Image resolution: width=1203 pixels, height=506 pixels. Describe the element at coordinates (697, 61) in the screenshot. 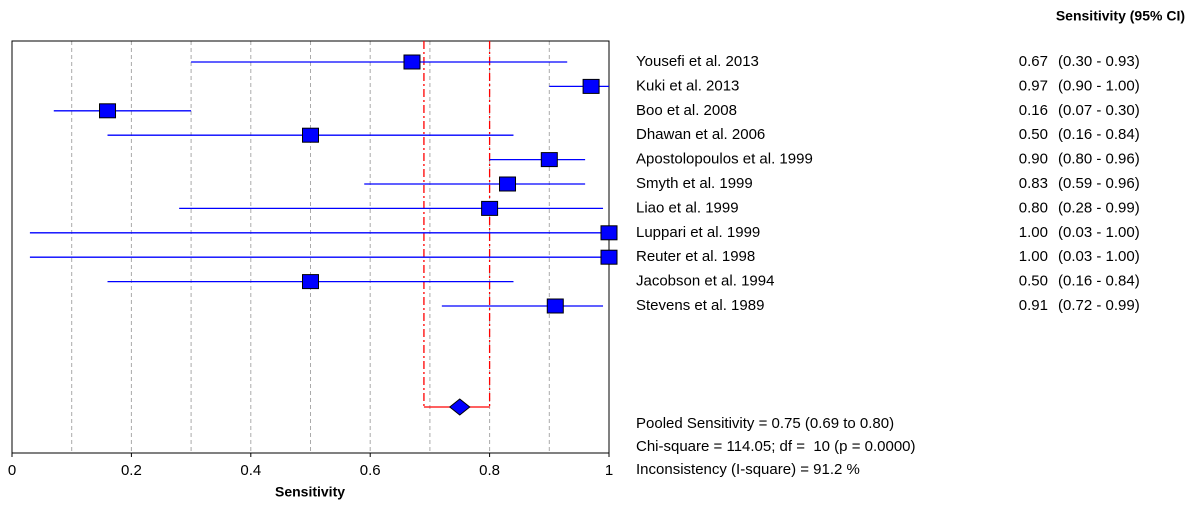

I see `study-name: Yousefi et al. 2013` at that location.